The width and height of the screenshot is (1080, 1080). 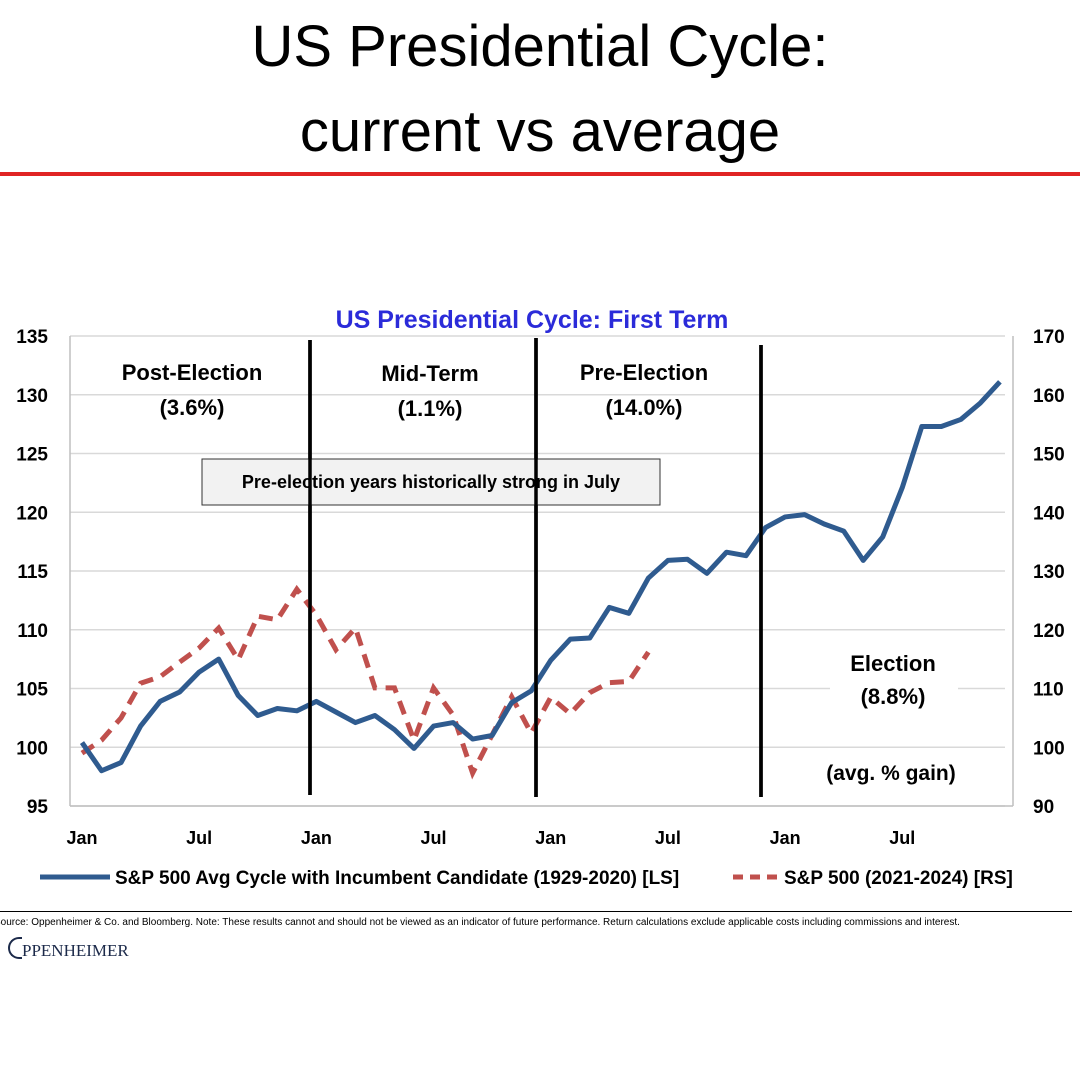 I want to click on right-tick-label: 170, so click(x=1049, y=337).